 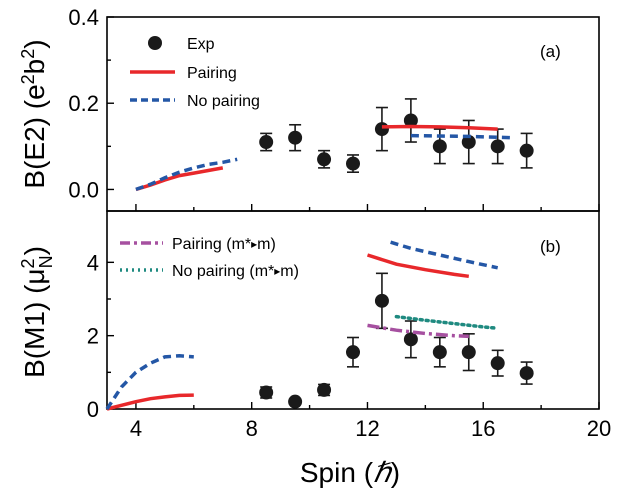 I want to click on ytick-label-a-2: 0.4, so click(x=83, y=17).